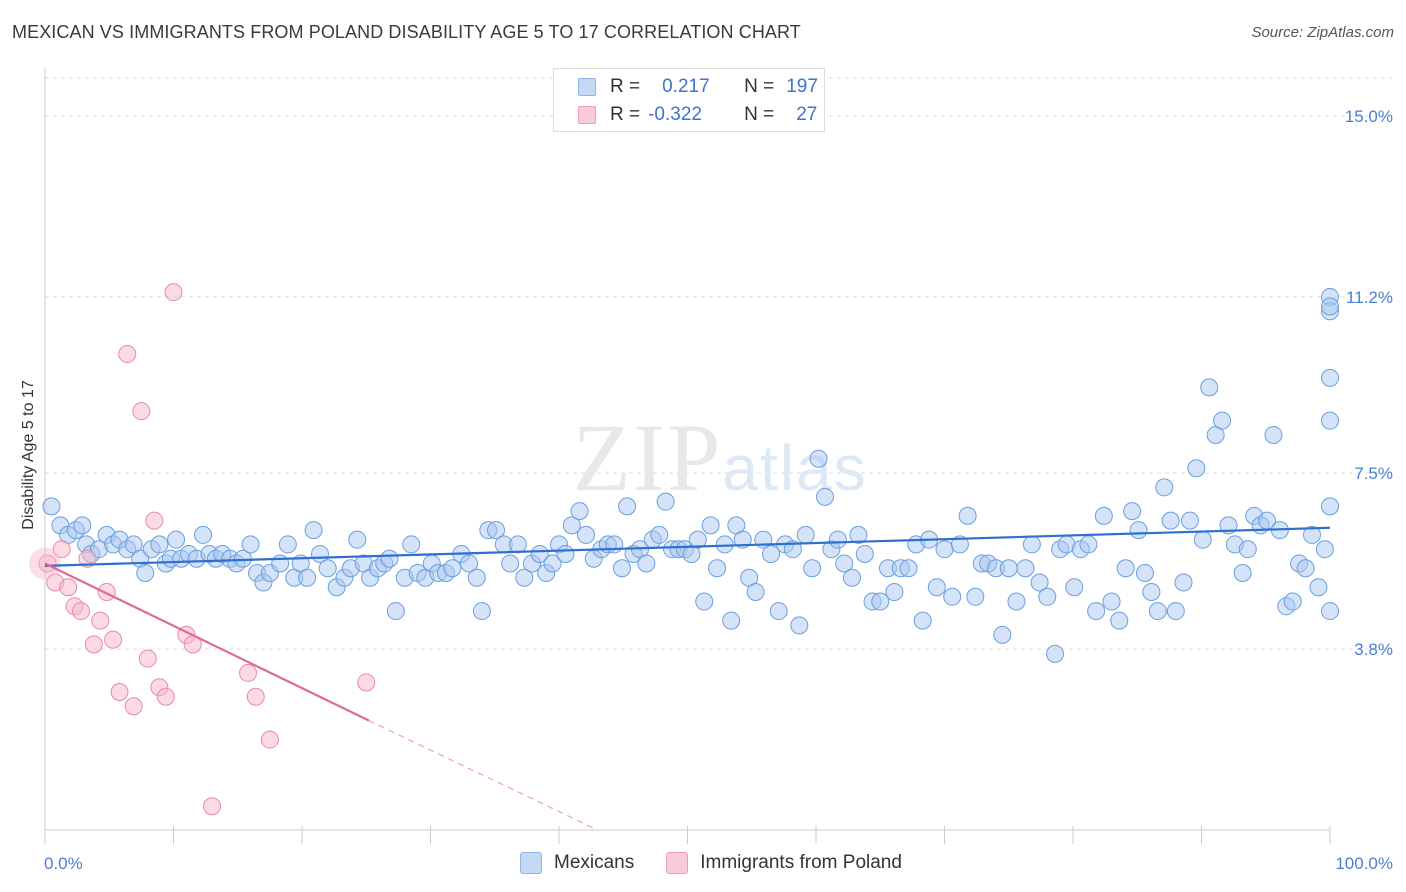 This screenshot has width=1406, height=892. Describe the element at coordinates (63, 863) in the screenshot. I see `x-tick-label: 0.0%` at that location.